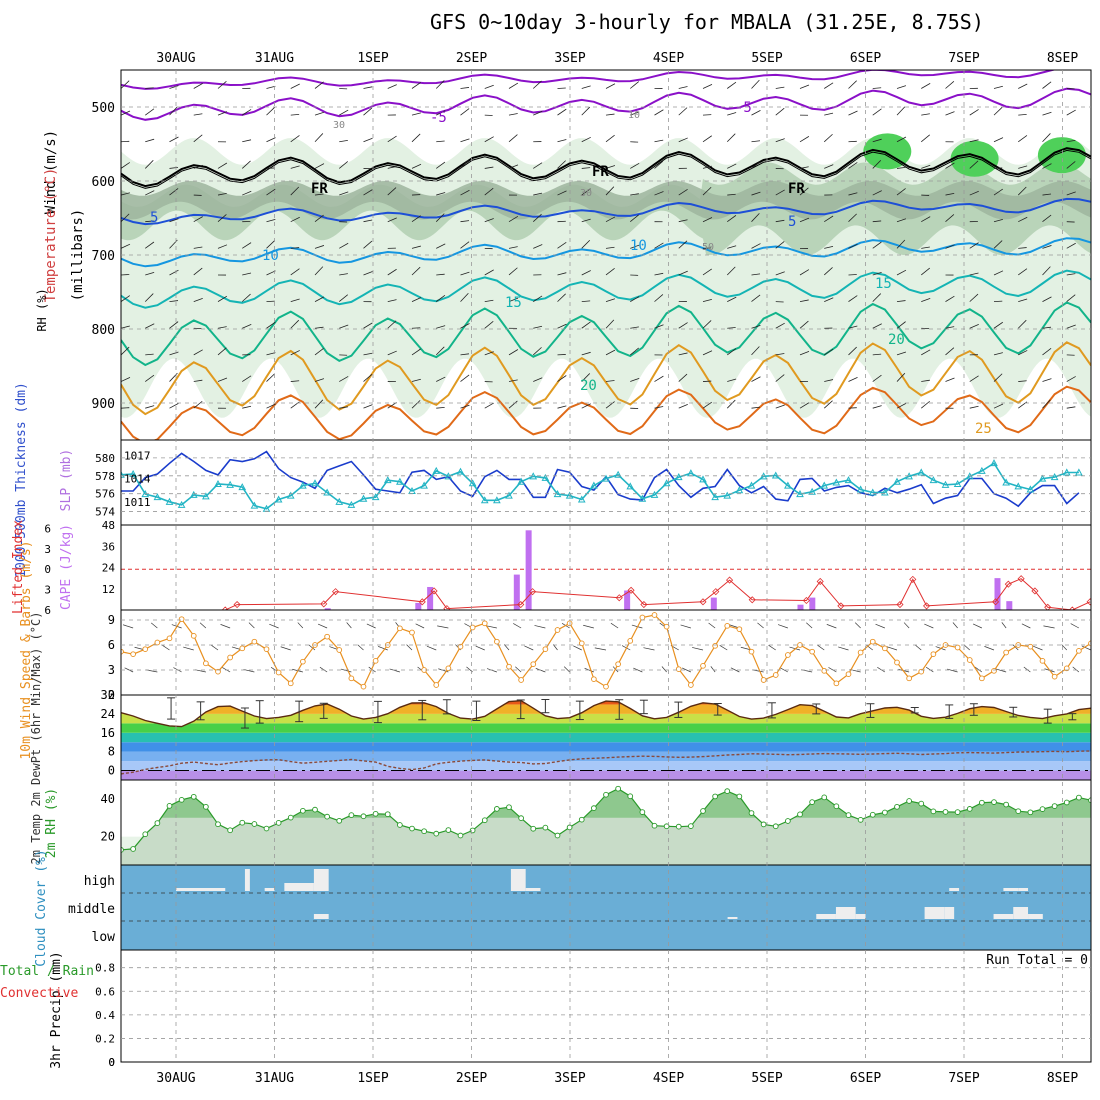 The image size is (1100, 1100). I want to click on cloud-level-label: high, so click(99, 881).